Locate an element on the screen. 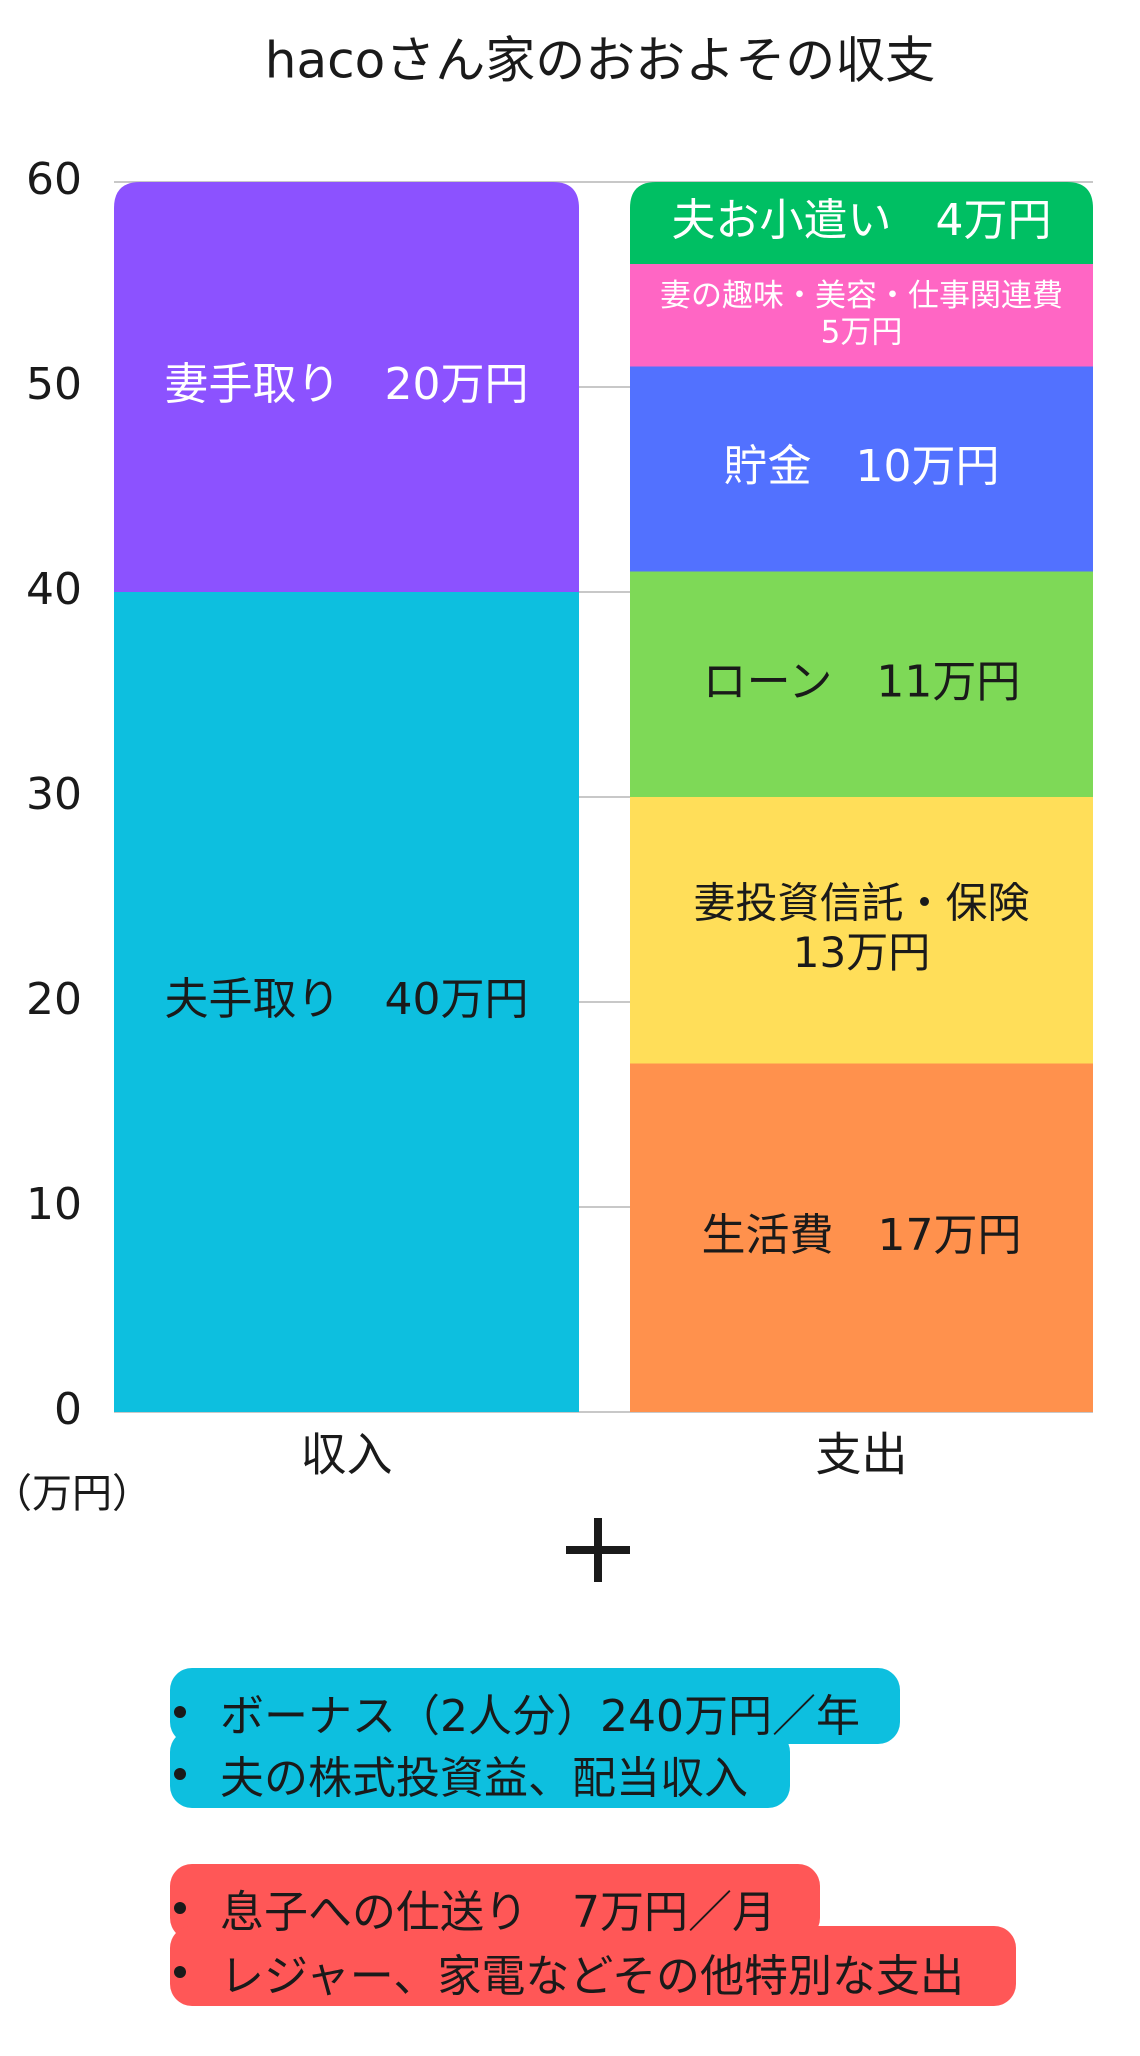  segment-label: 妻の趣味・美容・仕事関連費 5万円 is located at coordinates (861, 313).